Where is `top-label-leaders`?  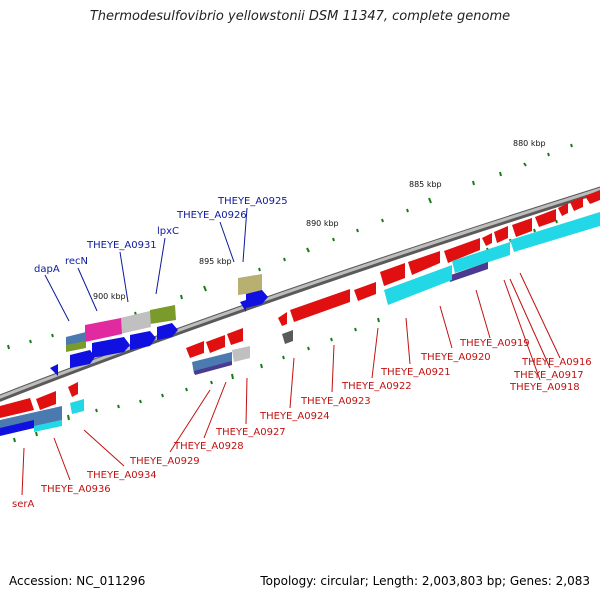 top-label-leaders is located at coordinates (146, 264).